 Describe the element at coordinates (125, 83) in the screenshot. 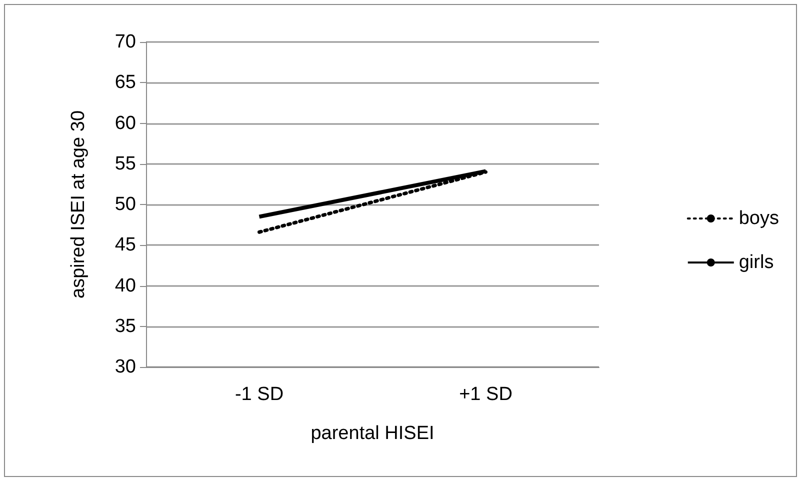

I see `y-tick-label: 65` at that location.